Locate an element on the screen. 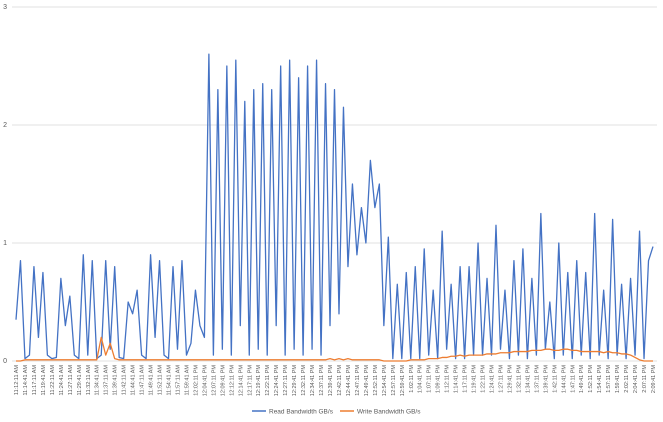  x-tick-label: 1:04:41 PM is located at coordinates (421, 379).